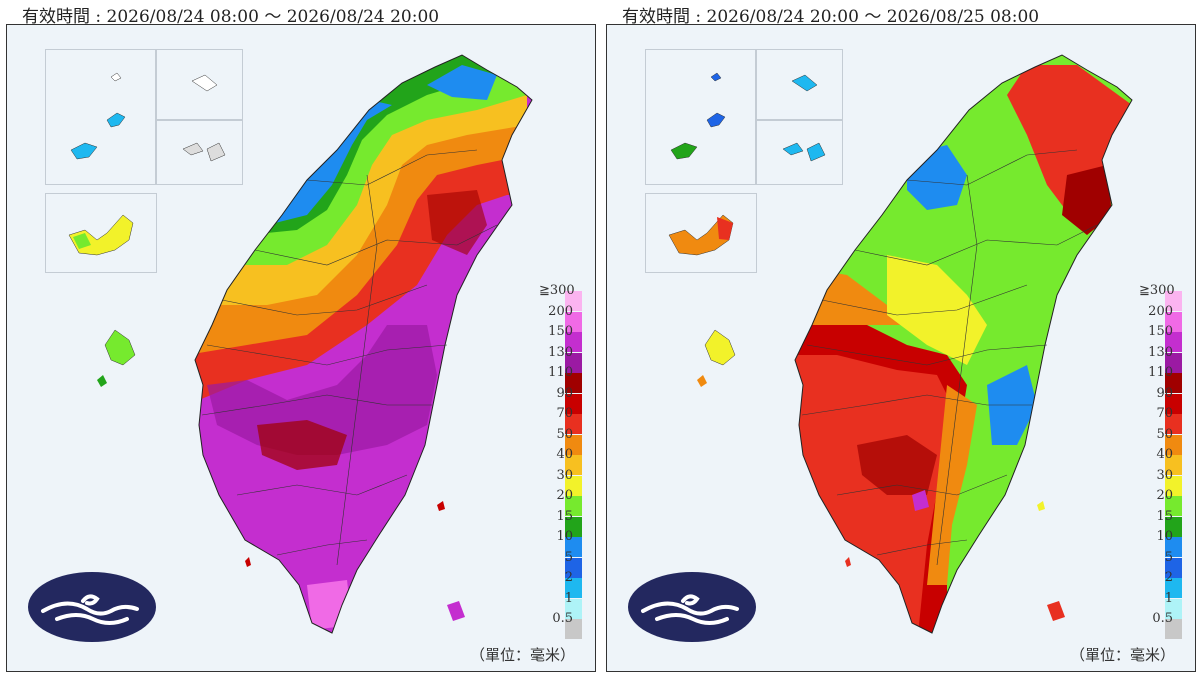 Image resolution: width=1200 pixels, height=675 pixels. Describe the element at coordinates (329, 605) in the screenshot. I see `zone-200mm` at that location.